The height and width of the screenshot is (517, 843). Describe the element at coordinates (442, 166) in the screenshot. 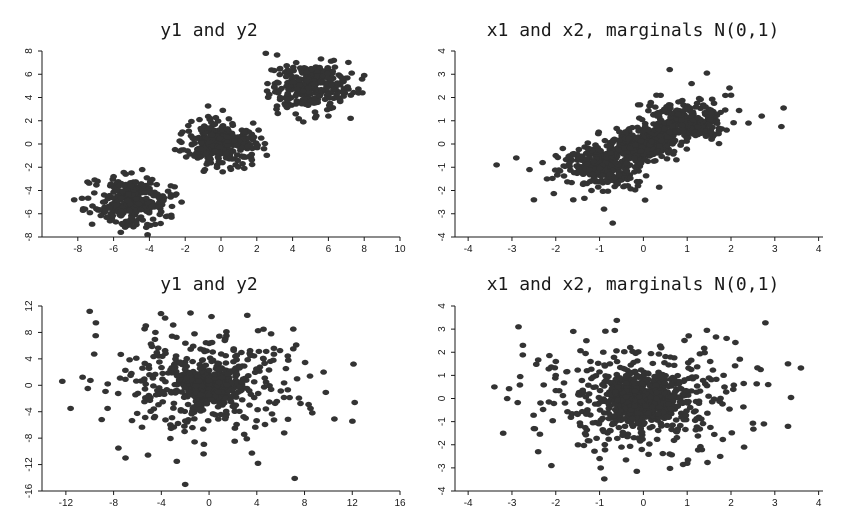

I see `y-tick-label: -1` at that location.